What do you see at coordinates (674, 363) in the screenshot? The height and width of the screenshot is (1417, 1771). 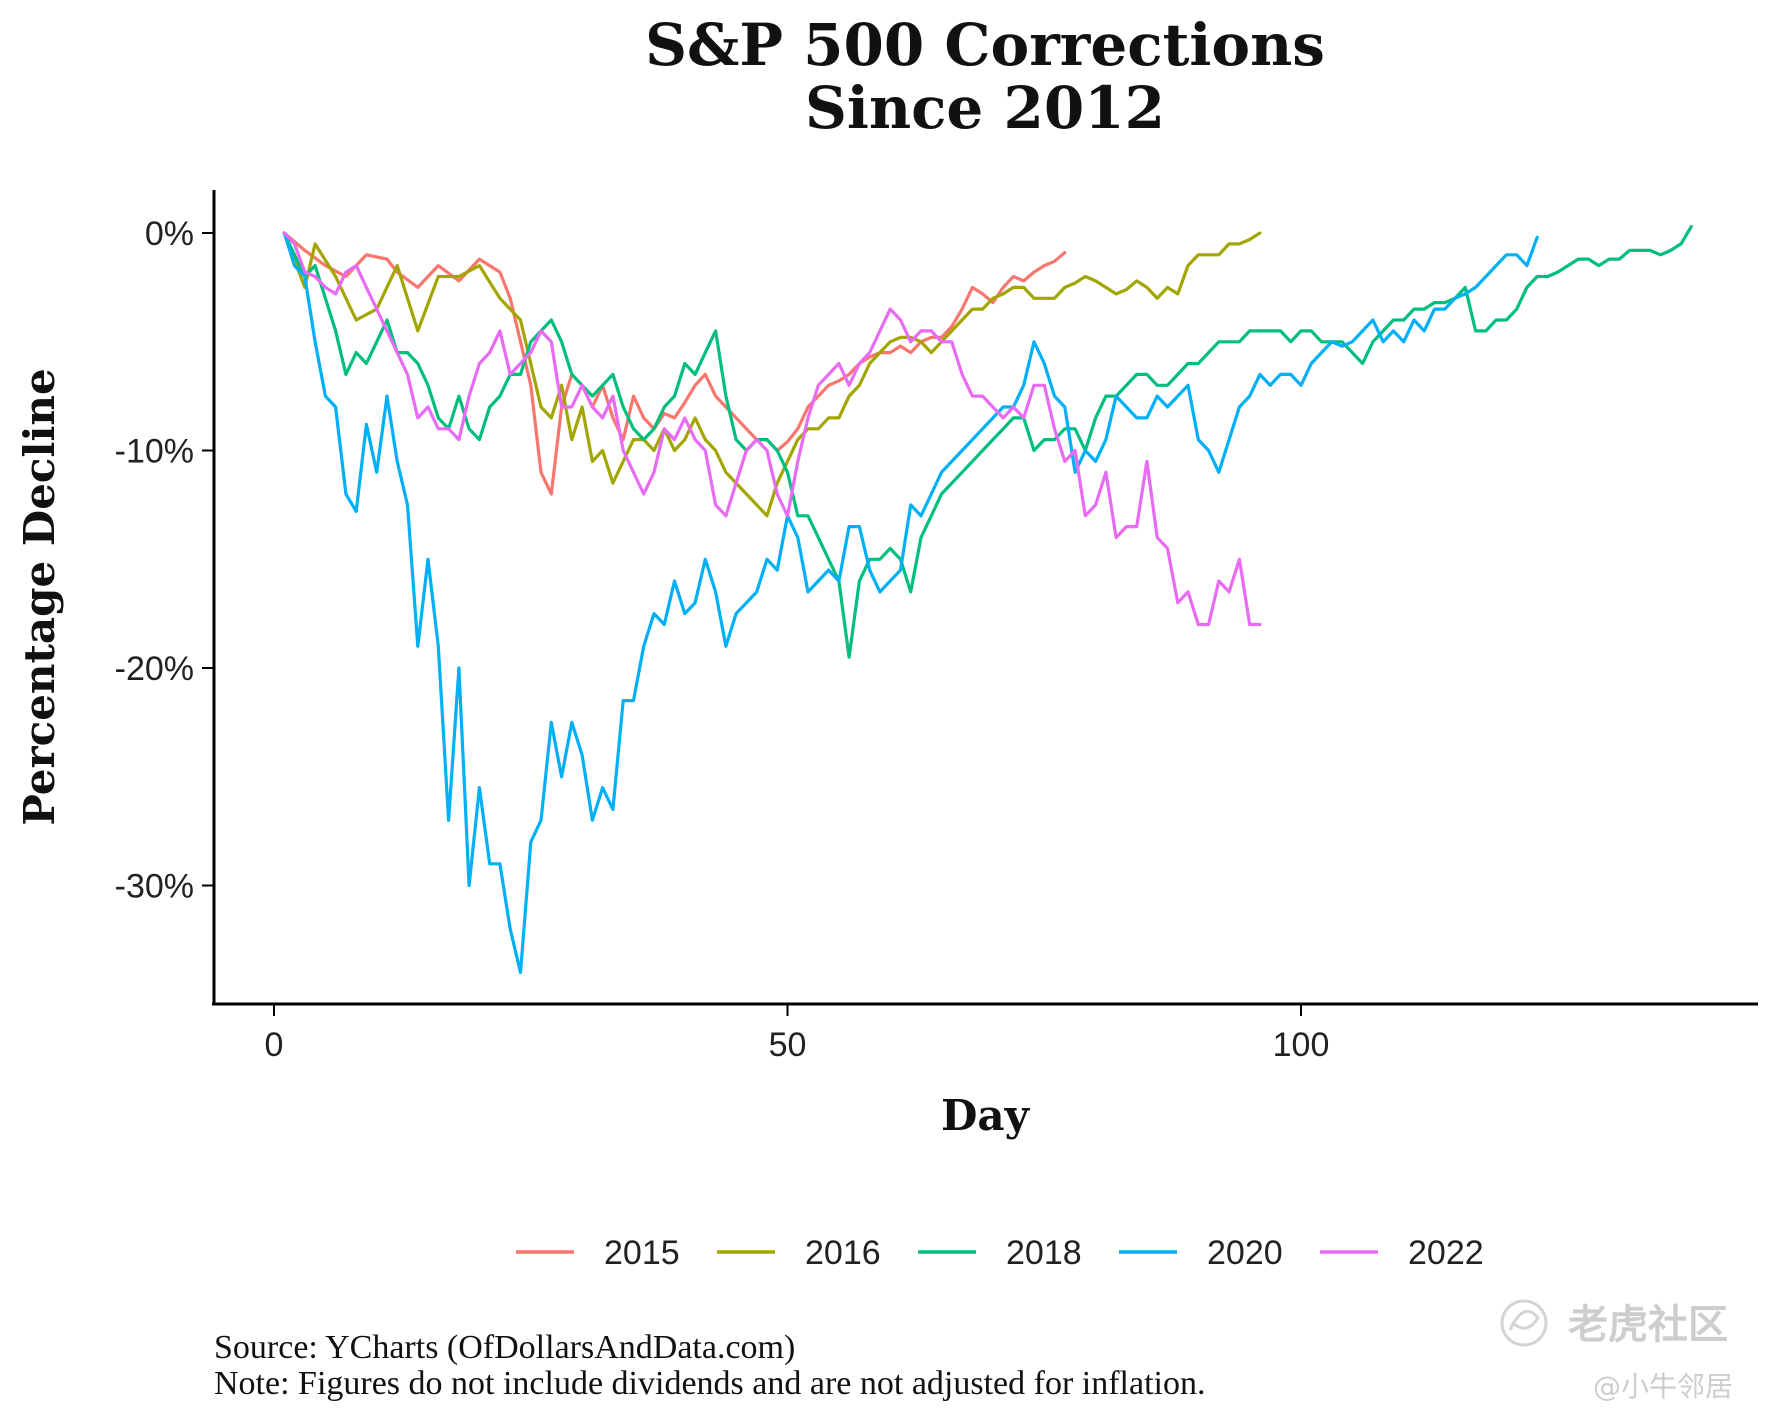 I see `series-line-2015` at bounding box center [674, 363].